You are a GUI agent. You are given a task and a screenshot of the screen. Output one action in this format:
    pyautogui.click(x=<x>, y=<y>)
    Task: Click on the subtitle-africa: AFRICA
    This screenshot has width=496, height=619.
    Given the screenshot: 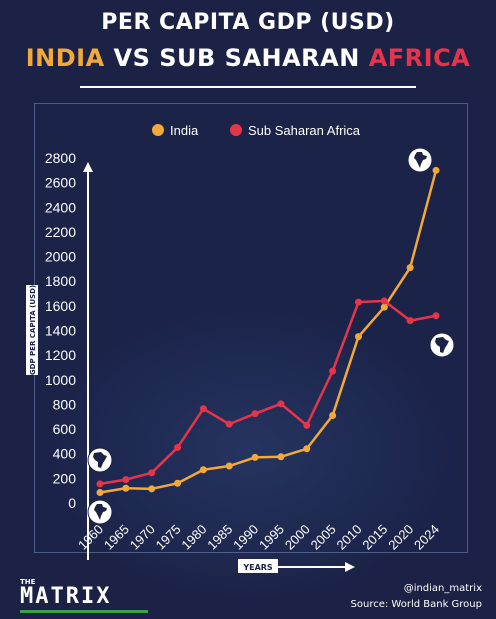 What is the action you would take?
    pyautogui.click(x=419, y=58)
    